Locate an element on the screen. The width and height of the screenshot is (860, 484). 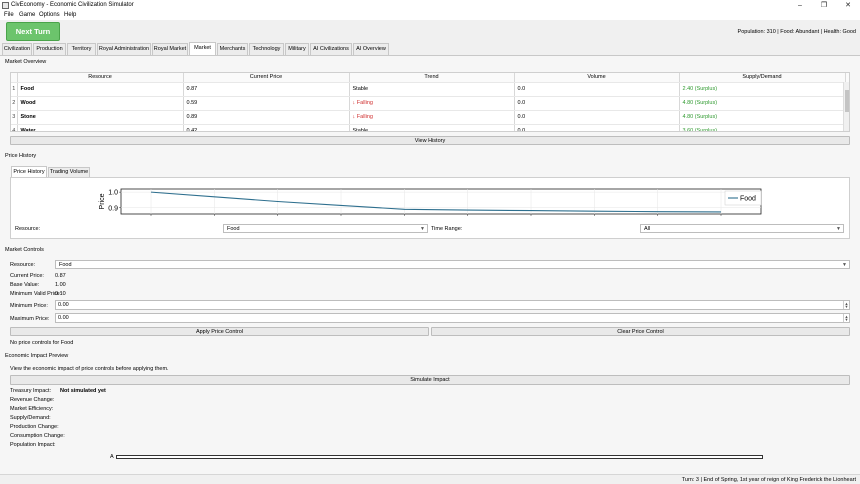
treasury-impact-label: Treasury Impact: is located at coordinates (31, 391).